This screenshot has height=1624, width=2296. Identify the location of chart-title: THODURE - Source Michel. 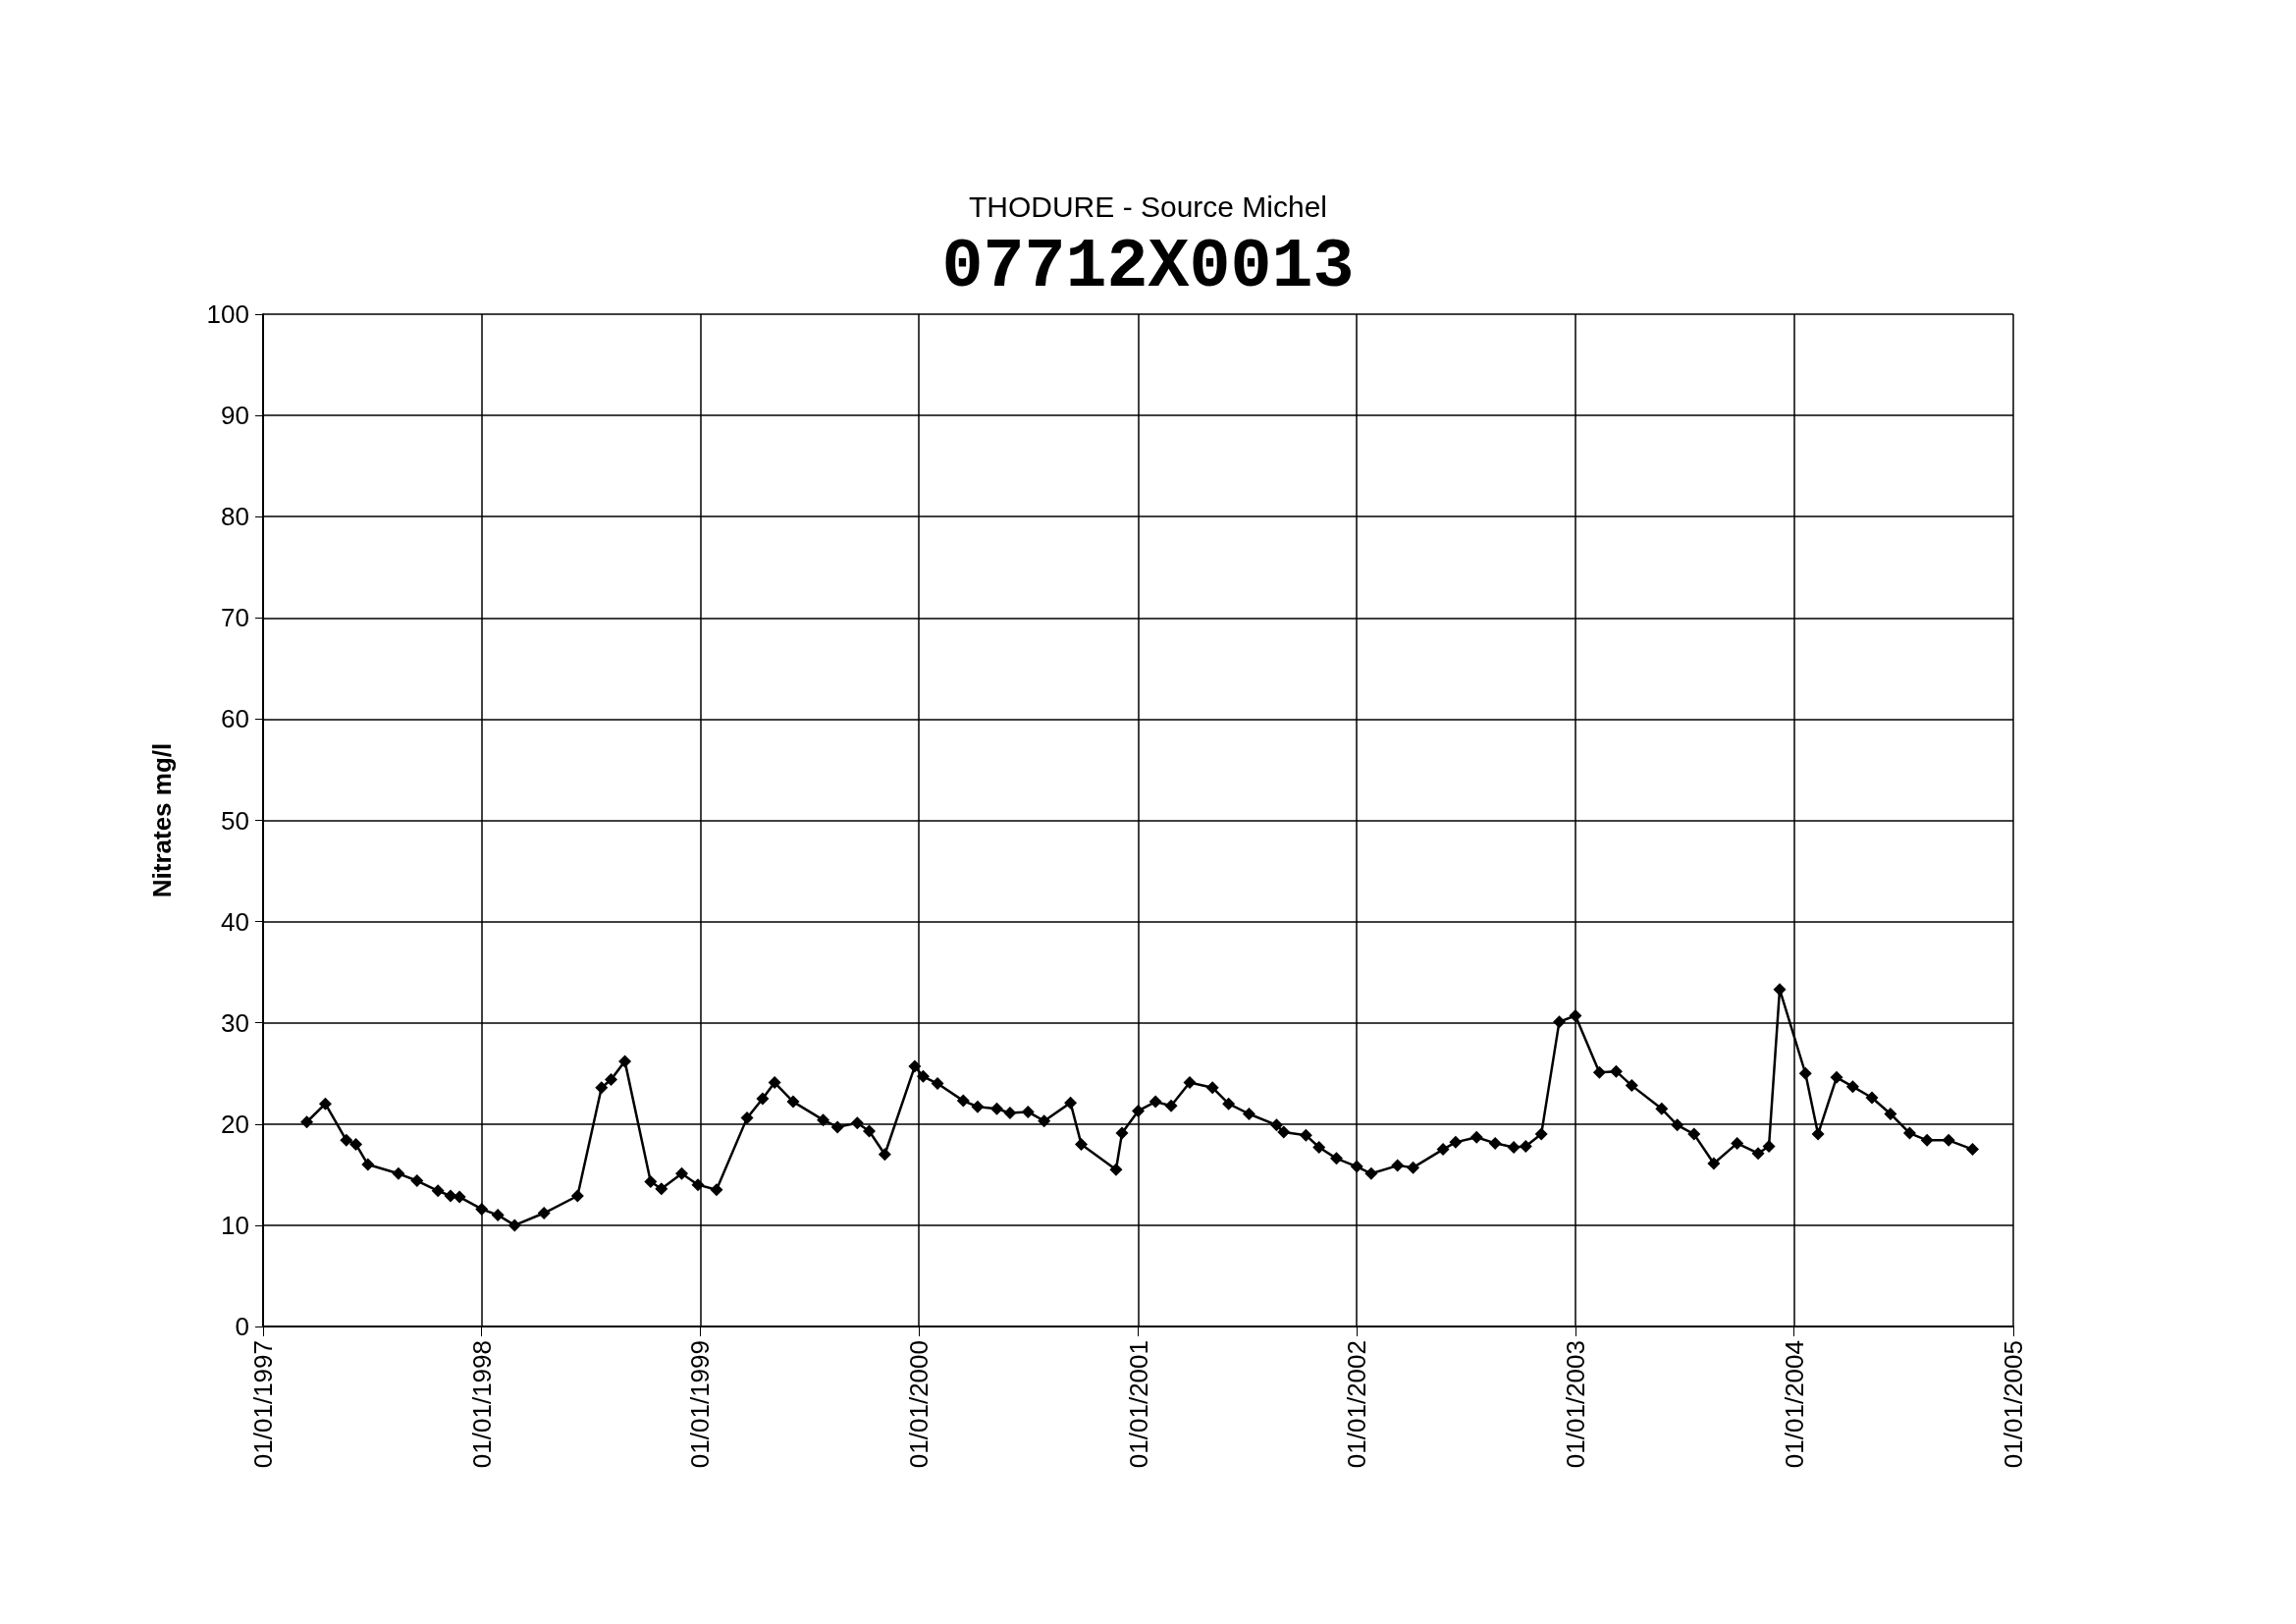
(1148, 206).